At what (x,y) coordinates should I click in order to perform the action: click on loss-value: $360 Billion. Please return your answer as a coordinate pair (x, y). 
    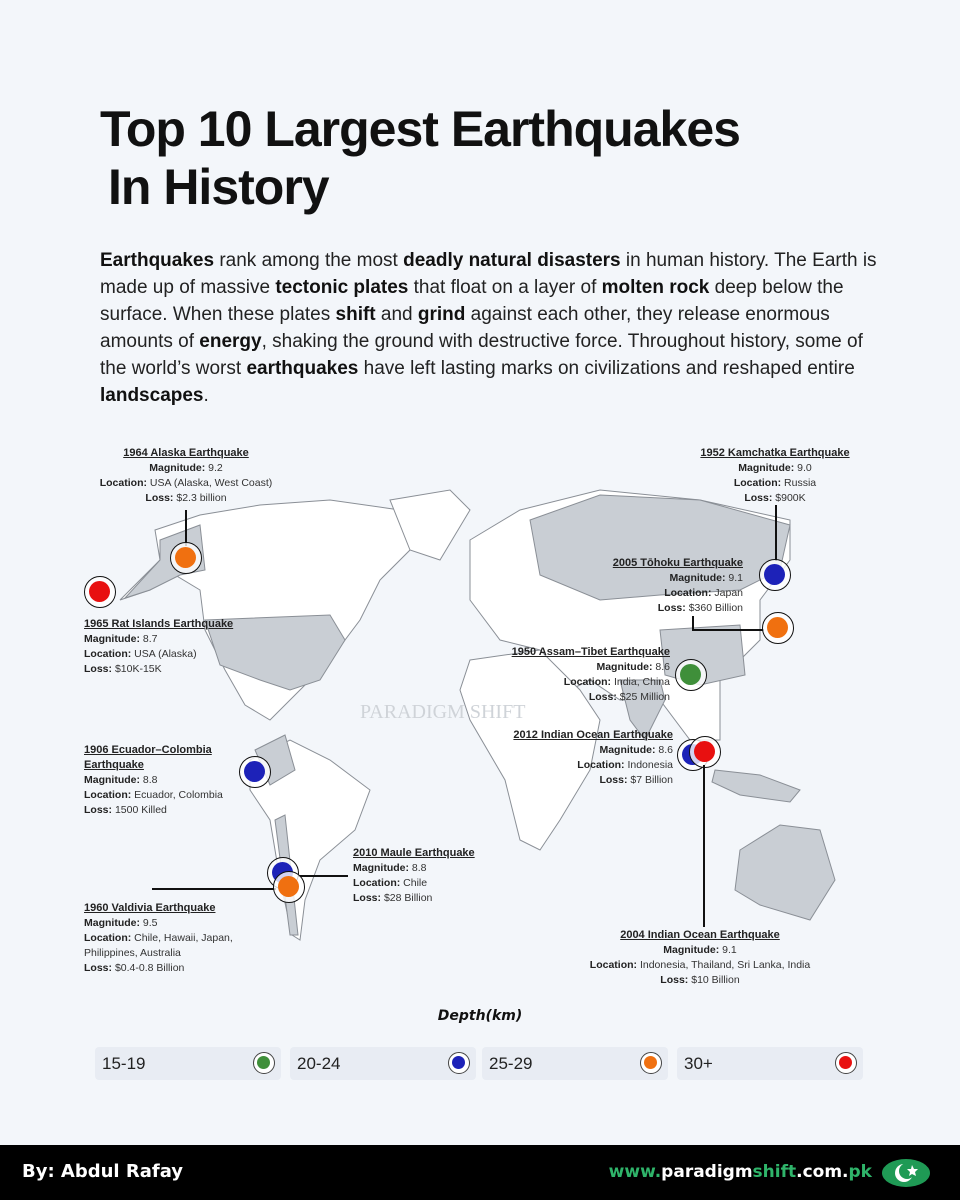
    Looking at the image, I should click on (715, 608).